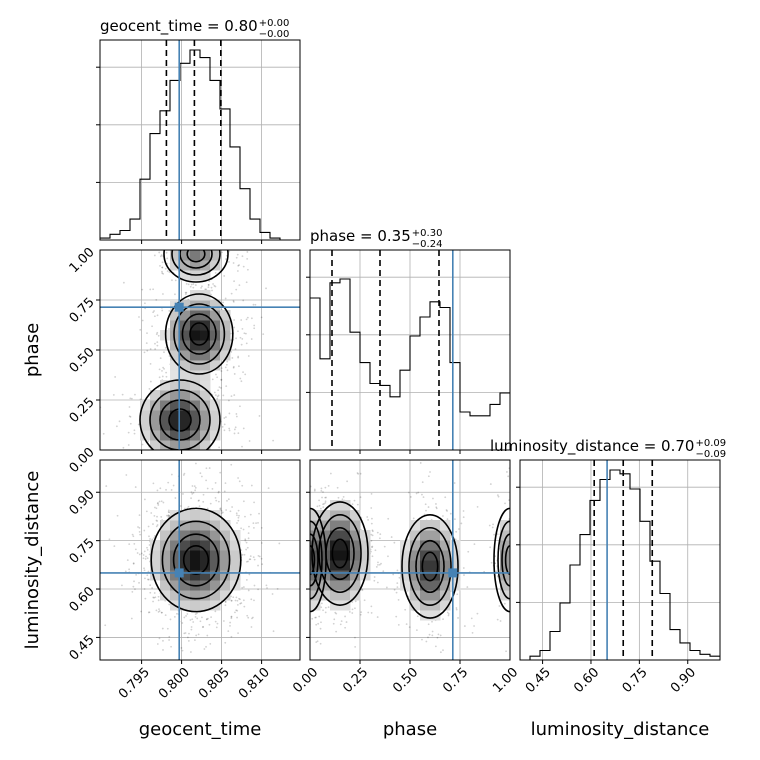 The height and width of the screenshot is (760, 760). Describe the element at coordinates (198, 142) in the screenshot. I see `panel-grid` at that location.